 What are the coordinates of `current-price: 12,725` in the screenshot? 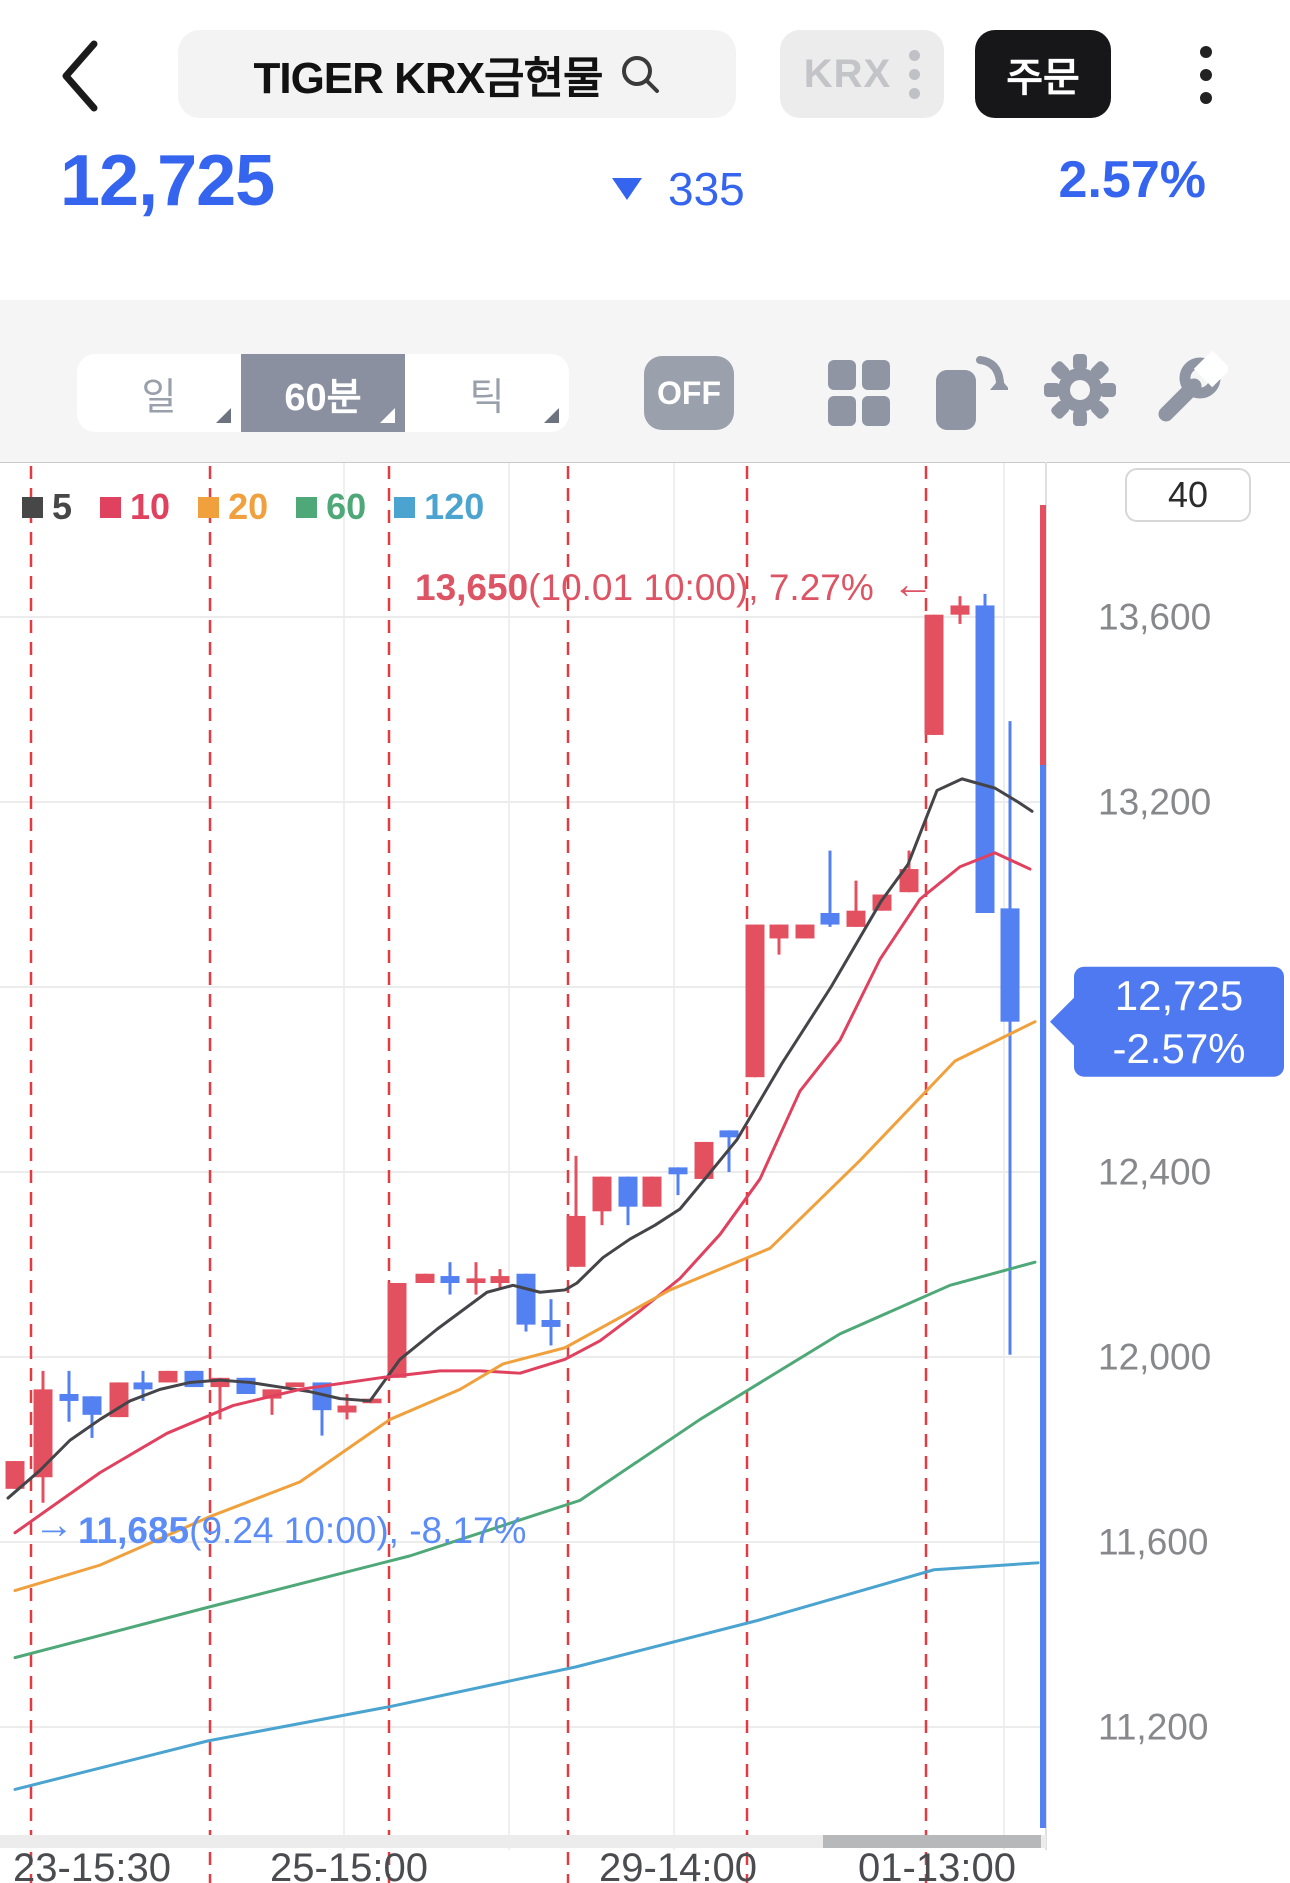 It's located at (167, 181).